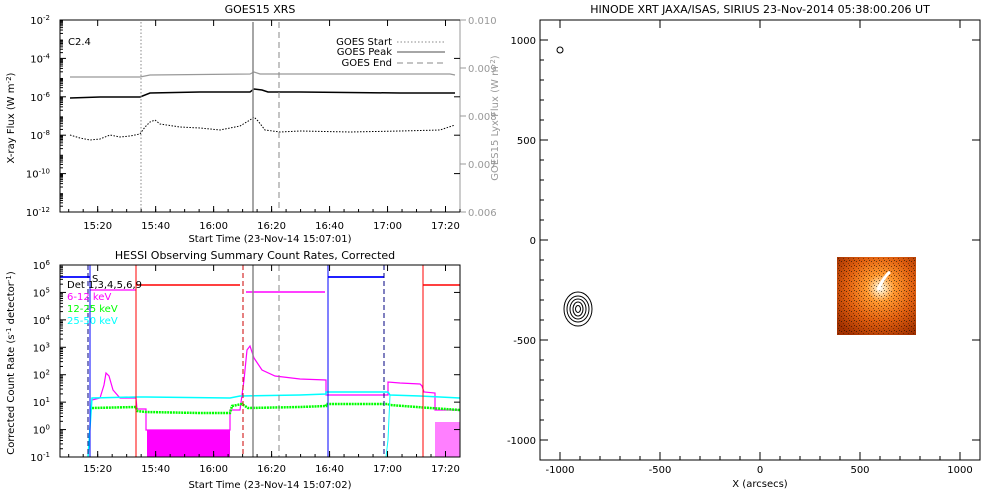 Image resolution: width=1000 pixels, height=500 pixels. Describe the element at coordinates (11, 117) in the screenshot. I see `goes-ylabel: X-ray Flux (W m-2)` at that location.